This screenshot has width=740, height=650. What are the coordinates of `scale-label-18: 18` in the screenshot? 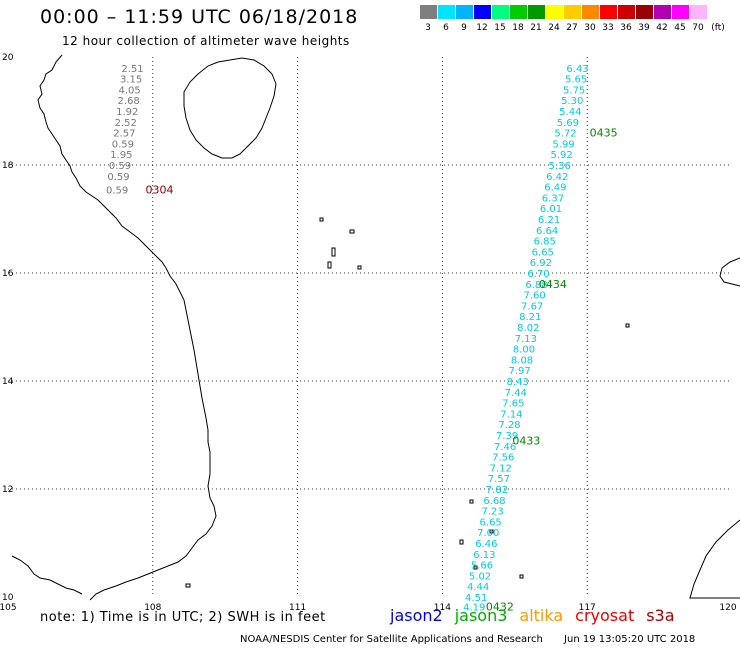 It's located at (518, 28).